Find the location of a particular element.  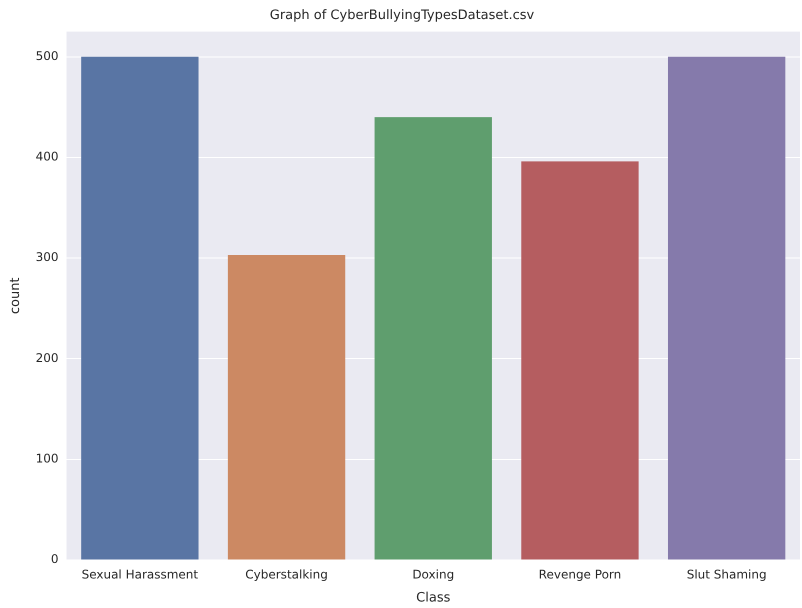

y-tick-label: 200 is located at coordinates (47, 357).